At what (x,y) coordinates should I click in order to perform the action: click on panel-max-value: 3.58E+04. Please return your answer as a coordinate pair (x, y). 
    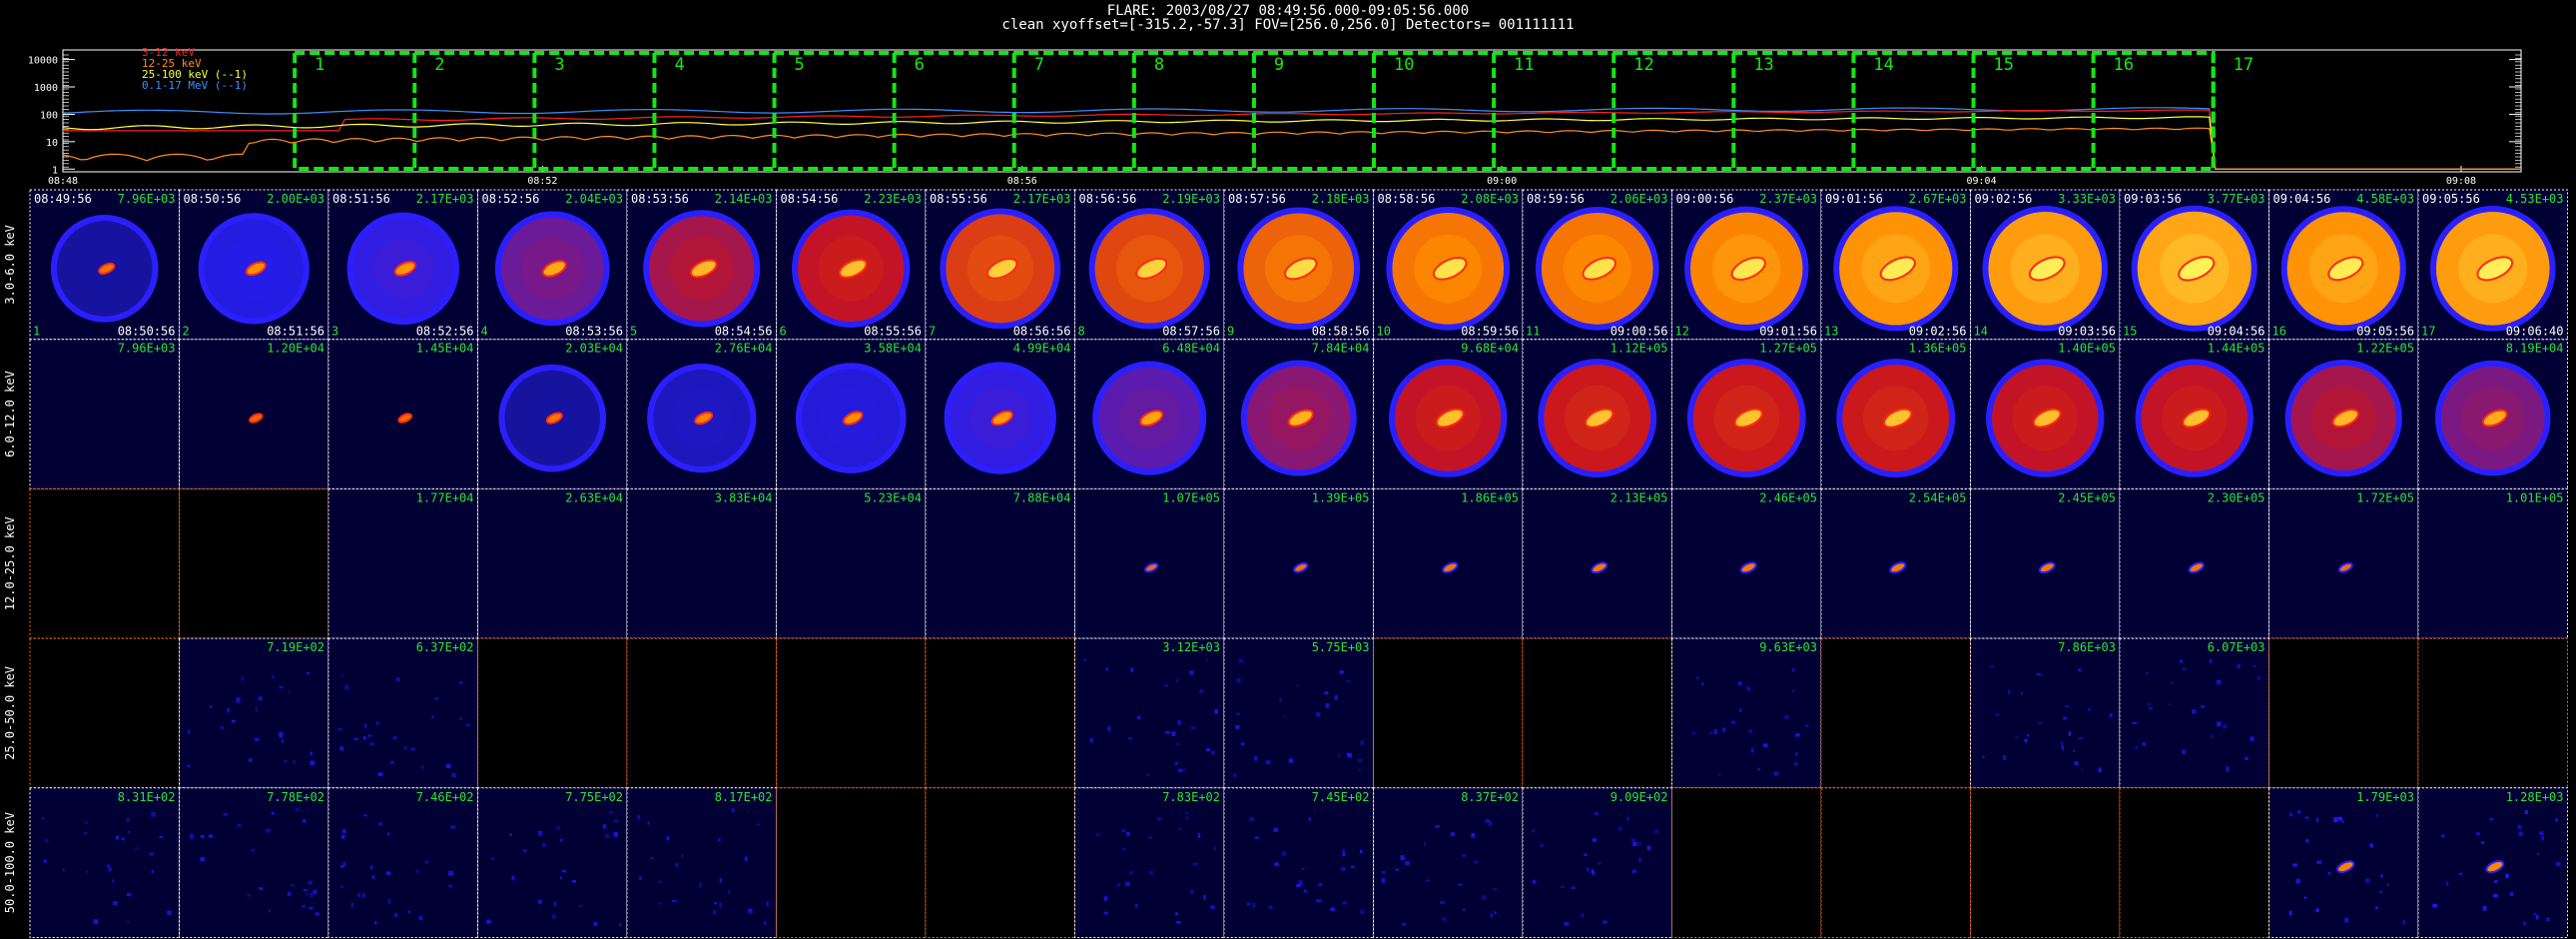
    Looking at the image, I should click on (893, 349).